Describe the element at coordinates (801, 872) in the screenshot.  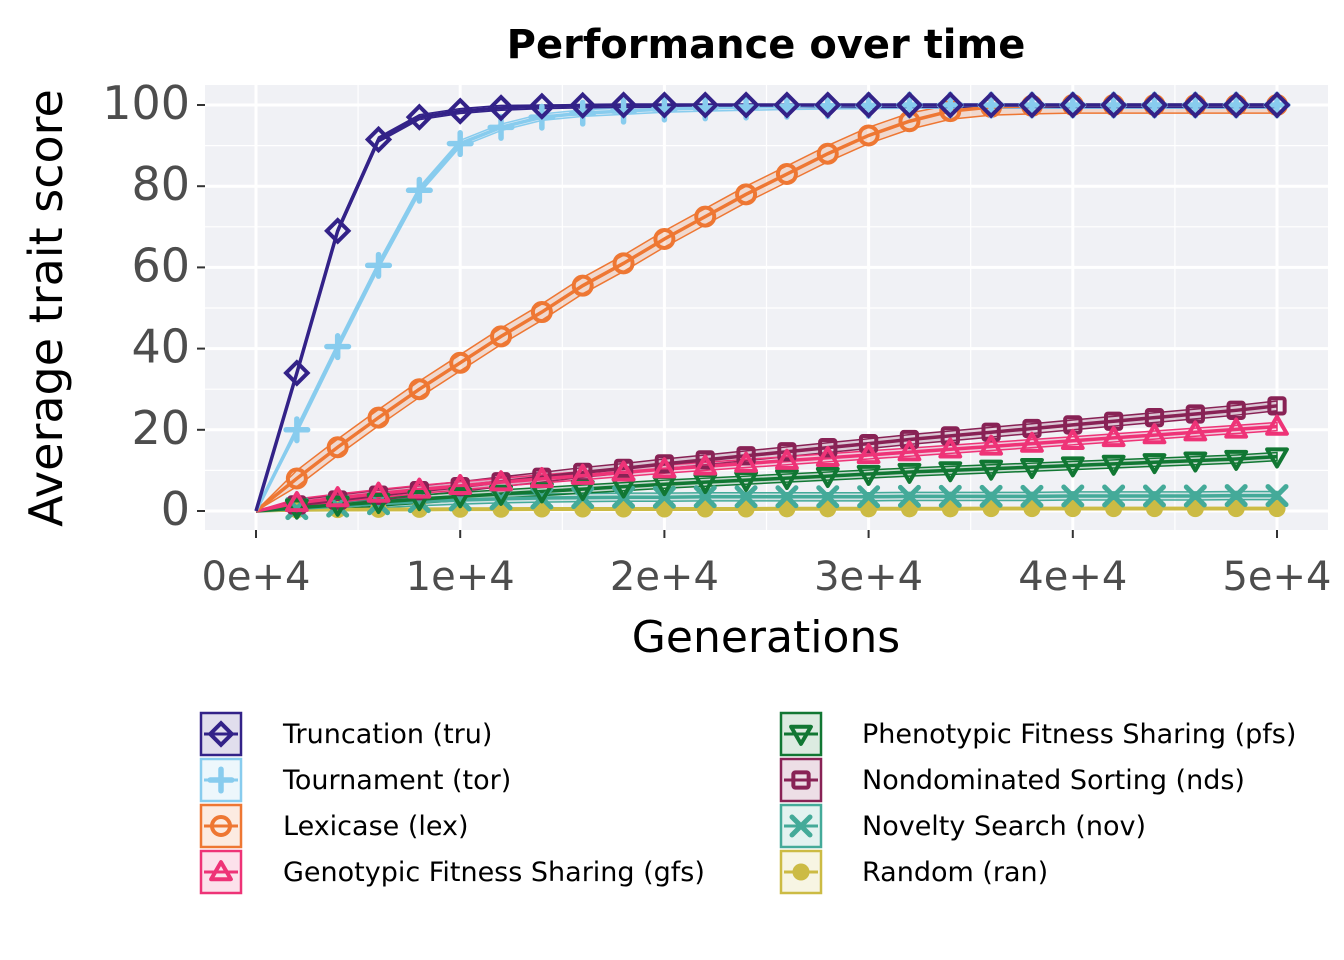
I see `legend-key-ran` at that location.